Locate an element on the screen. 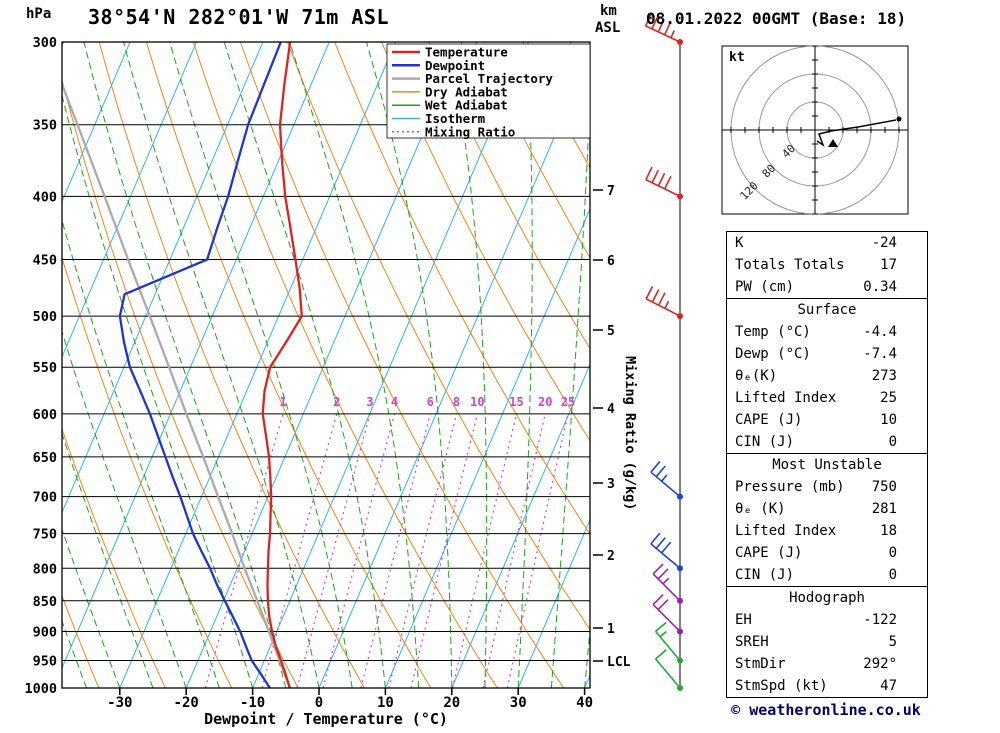 The width and height of the screenshot is (1000, 733). stat-row: CAPE (J) 10 is located at coordinates (827, 420).